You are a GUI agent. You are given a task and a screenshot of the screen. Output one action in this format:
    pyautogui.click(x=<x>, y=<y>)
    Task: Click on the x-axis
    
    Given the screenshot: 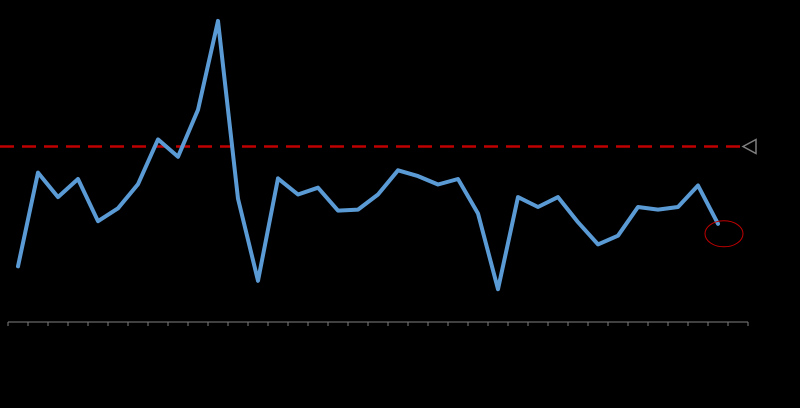 What is the action you would take?
    pyautogui.click(x=378, y=323)
    